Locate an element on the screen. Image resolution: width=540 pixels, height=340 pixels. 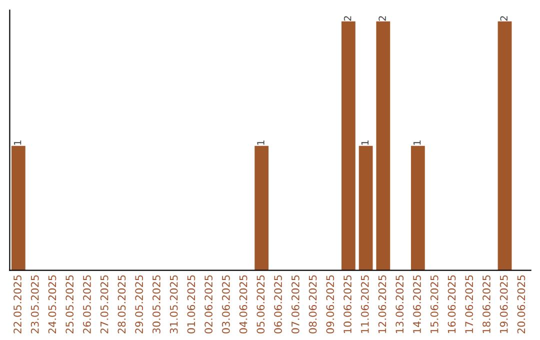
x-tick-label: 14.06.2025 is located at coordinates (417, 304).